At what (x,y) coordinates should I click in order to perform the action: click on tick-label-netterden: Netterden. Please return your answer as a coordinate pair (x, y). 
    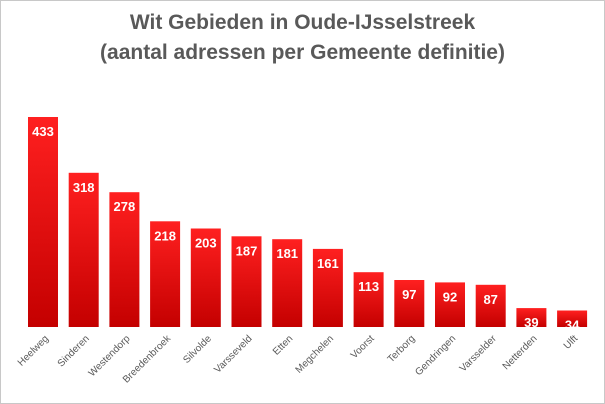
    Looking at the image, I should click on (520, 352).